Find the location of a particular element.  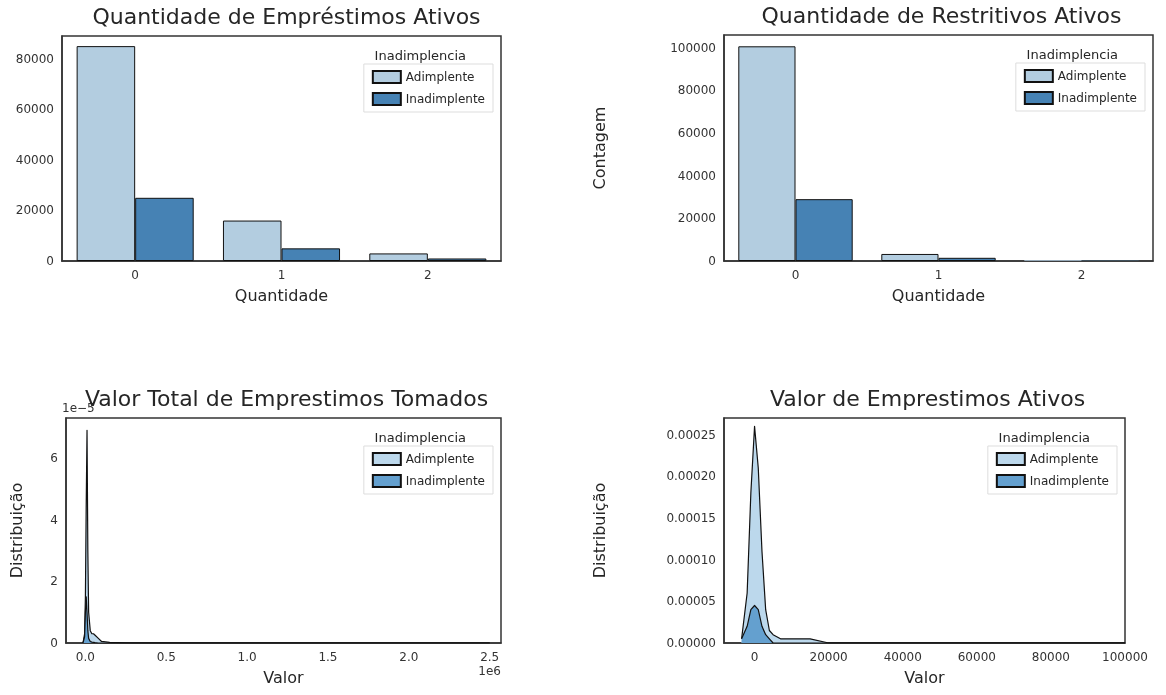

chart-title: Quantidade de Restritivos Ativos is located at coordinates (941, 15).